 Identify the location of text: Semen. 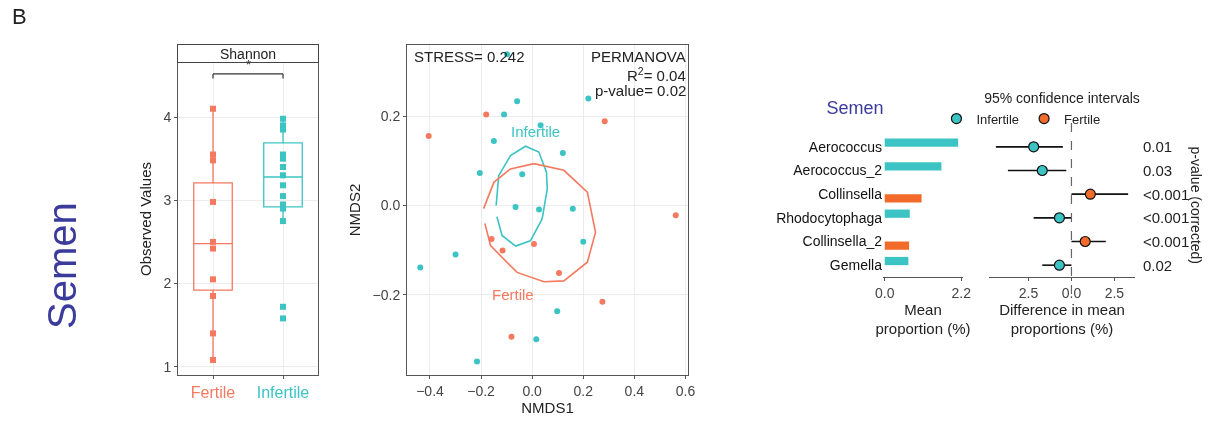
(62, 265).